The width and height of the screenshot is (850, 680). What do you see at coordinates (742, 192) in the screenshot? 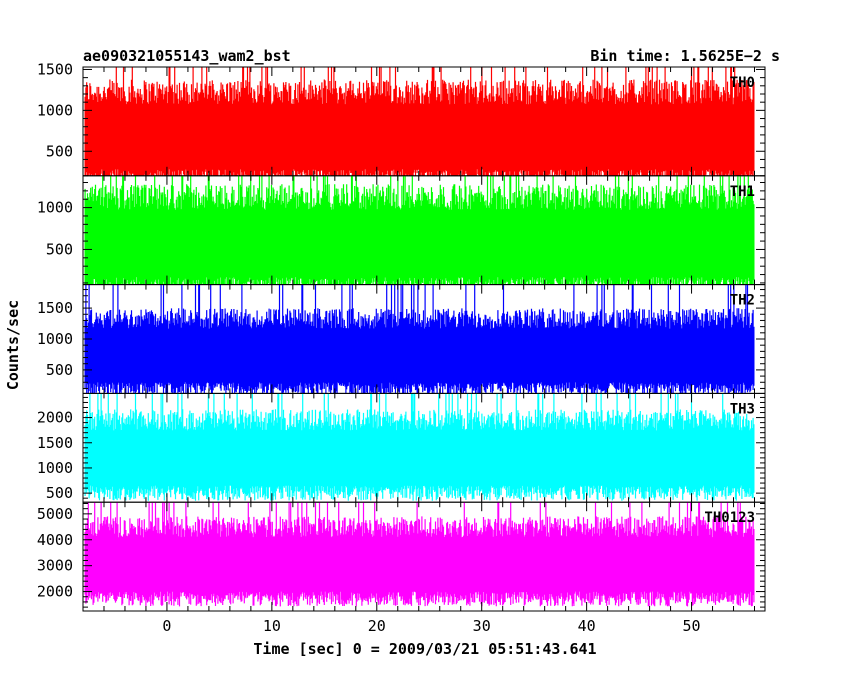
I see `panel-label: TH1` at bounding box center [742, 192].